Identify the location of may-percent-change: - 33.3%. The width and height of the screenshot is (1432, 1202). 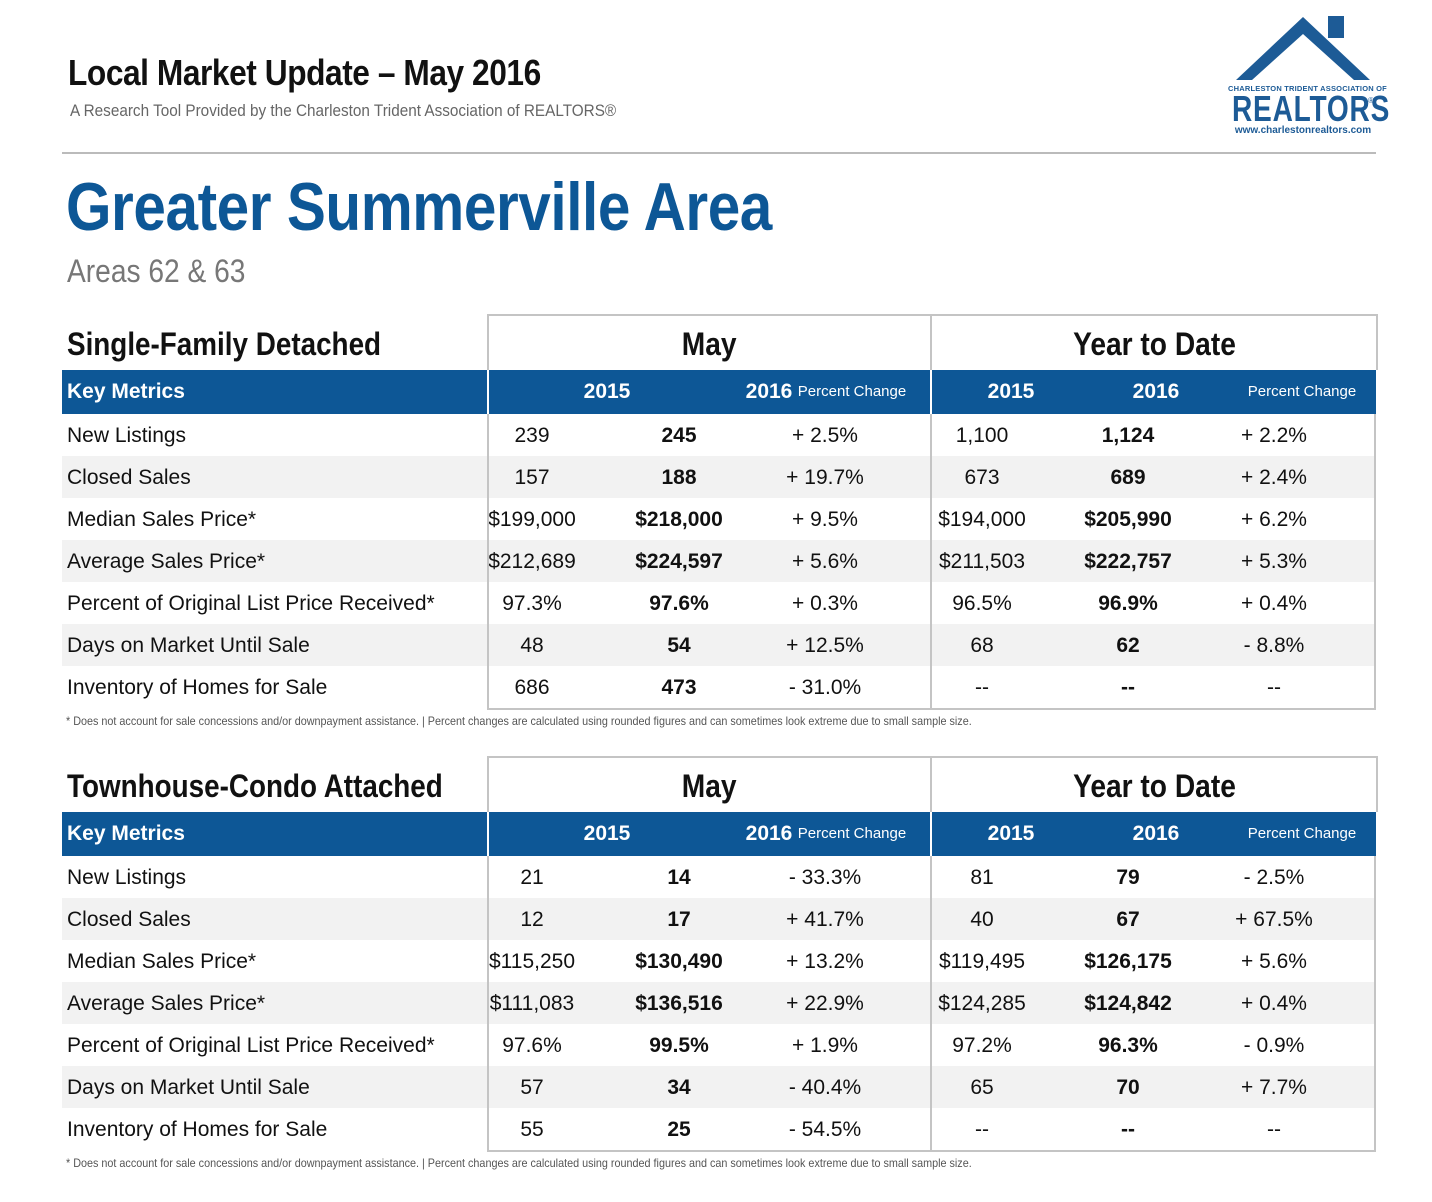
(825, 877).